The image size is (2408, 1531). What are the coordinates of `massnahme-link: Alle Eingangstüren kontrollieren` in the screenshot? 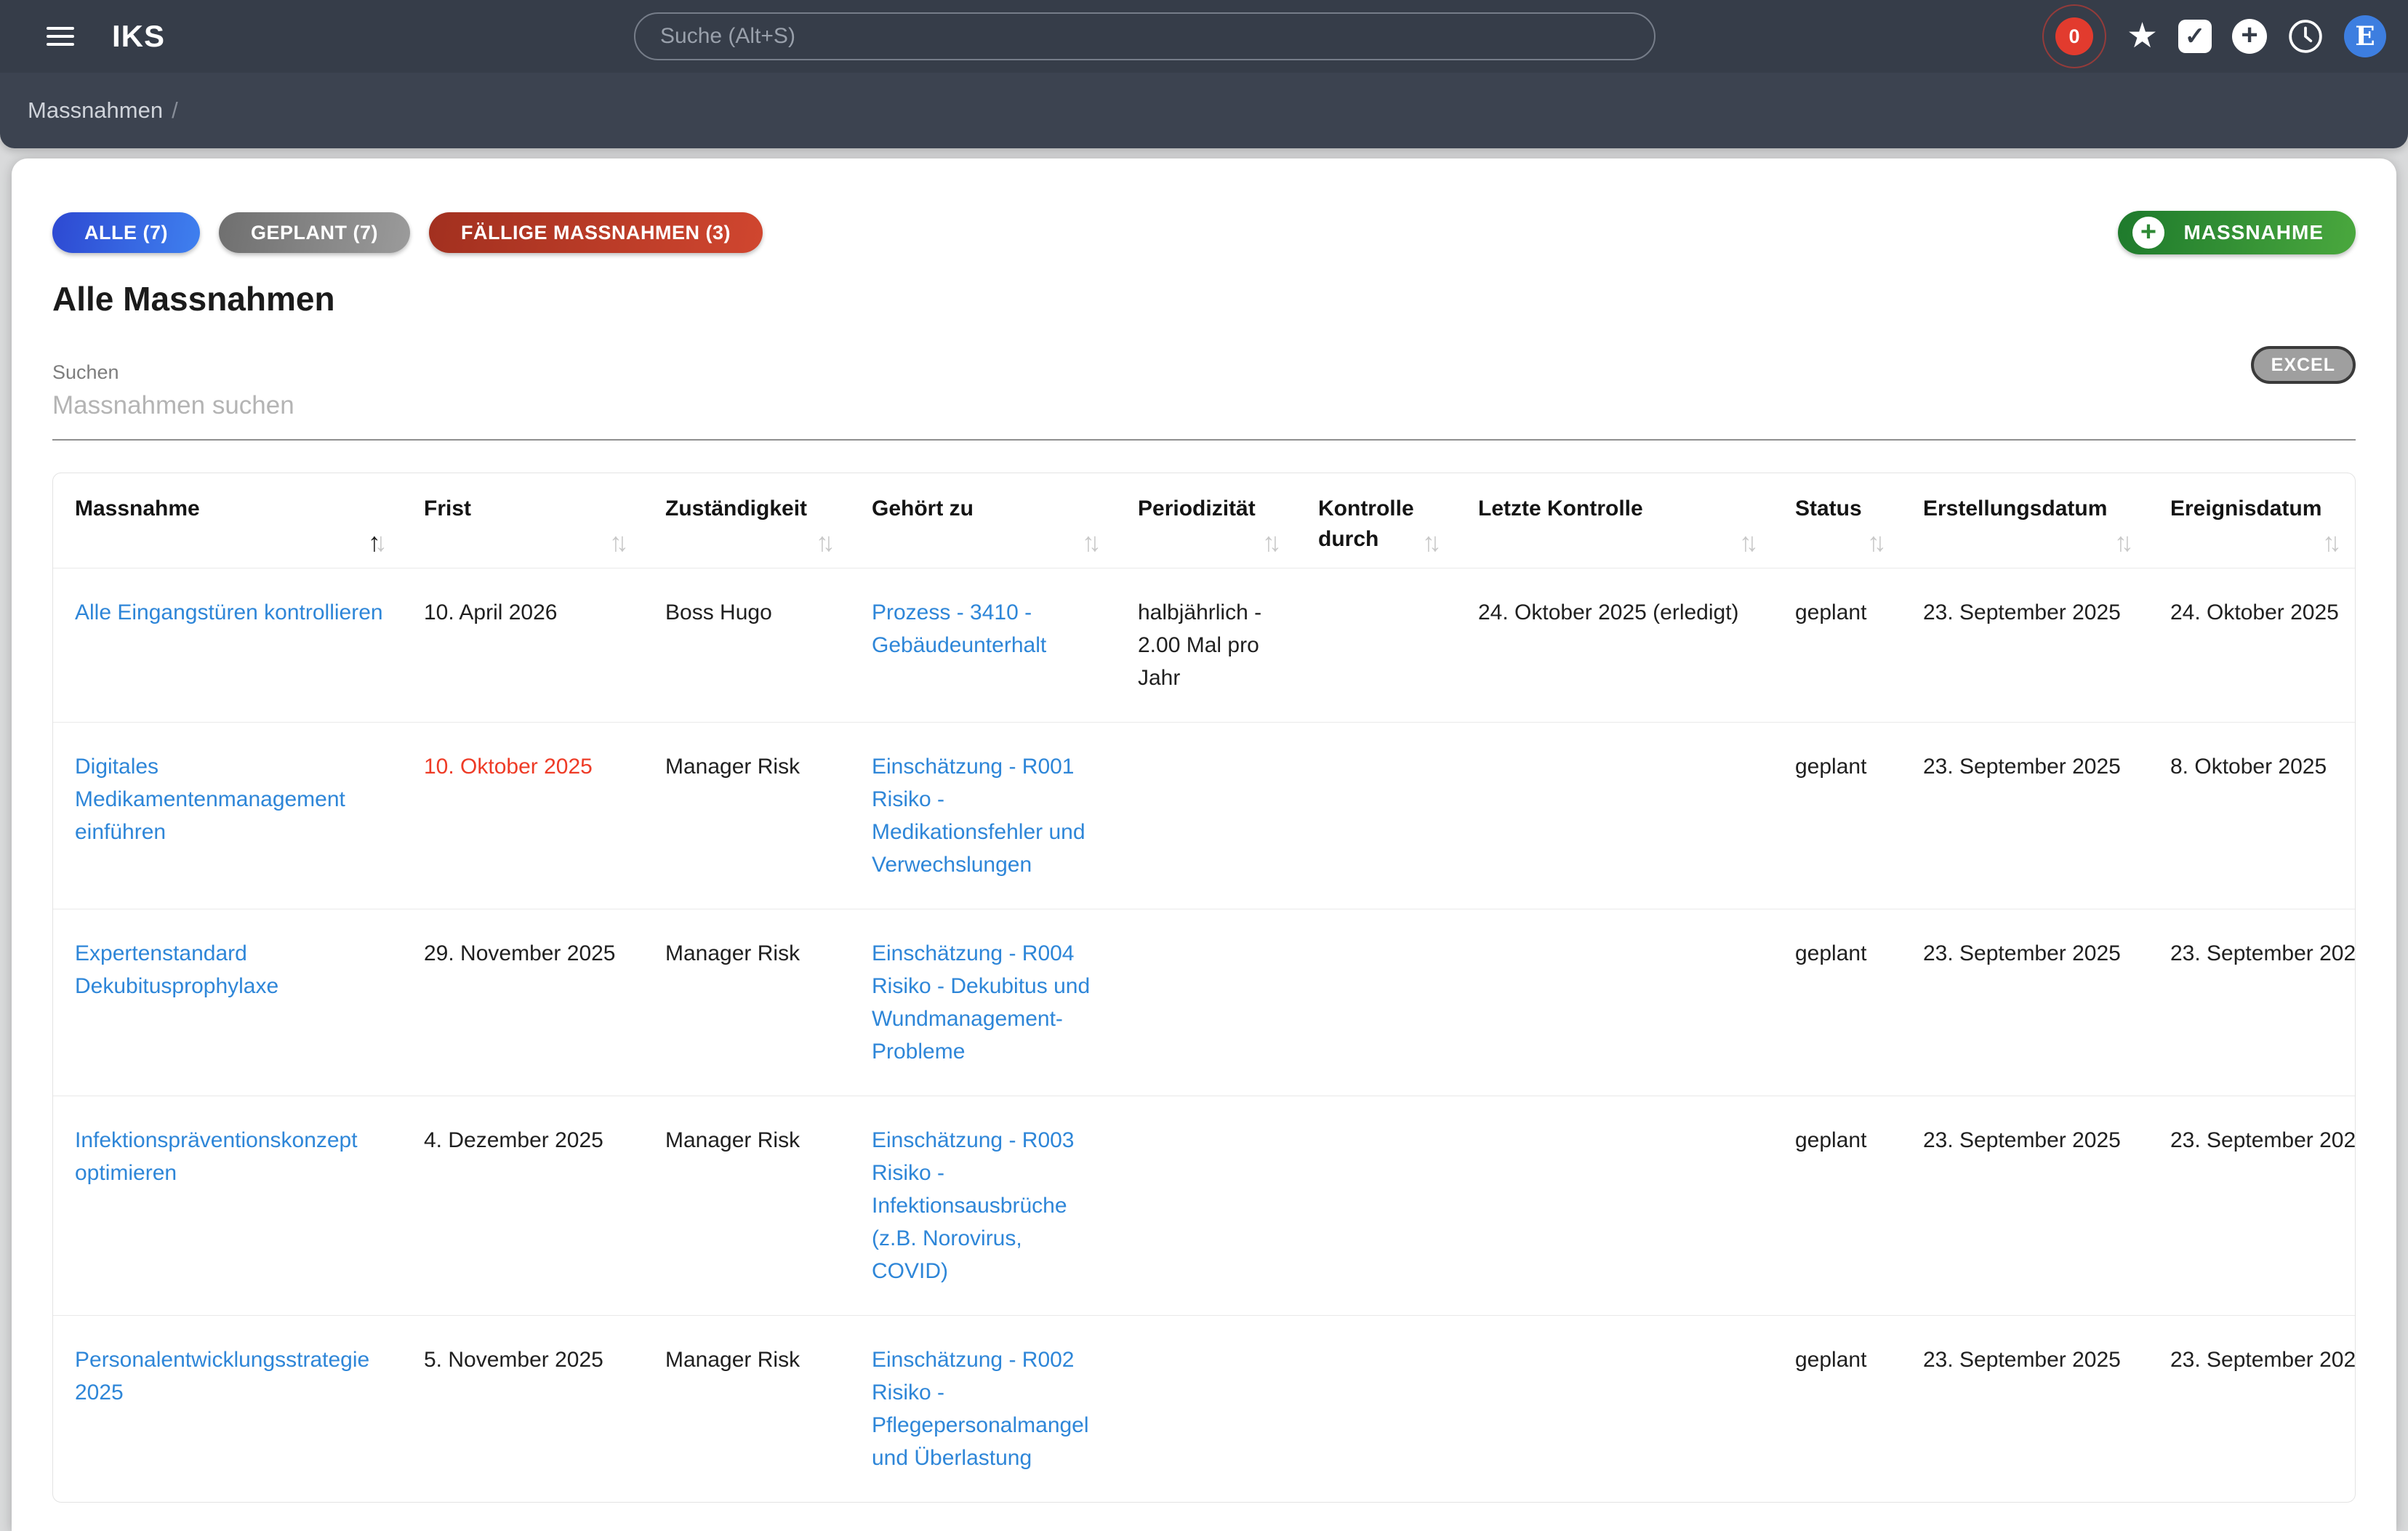 It's located at (229, 612).